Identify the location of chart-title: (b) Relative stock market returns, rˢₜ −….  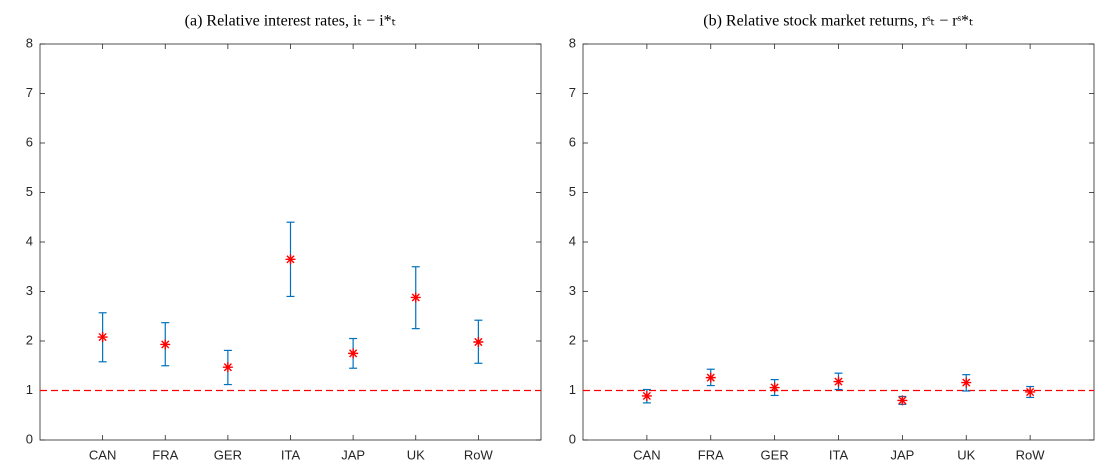
(838, 21).